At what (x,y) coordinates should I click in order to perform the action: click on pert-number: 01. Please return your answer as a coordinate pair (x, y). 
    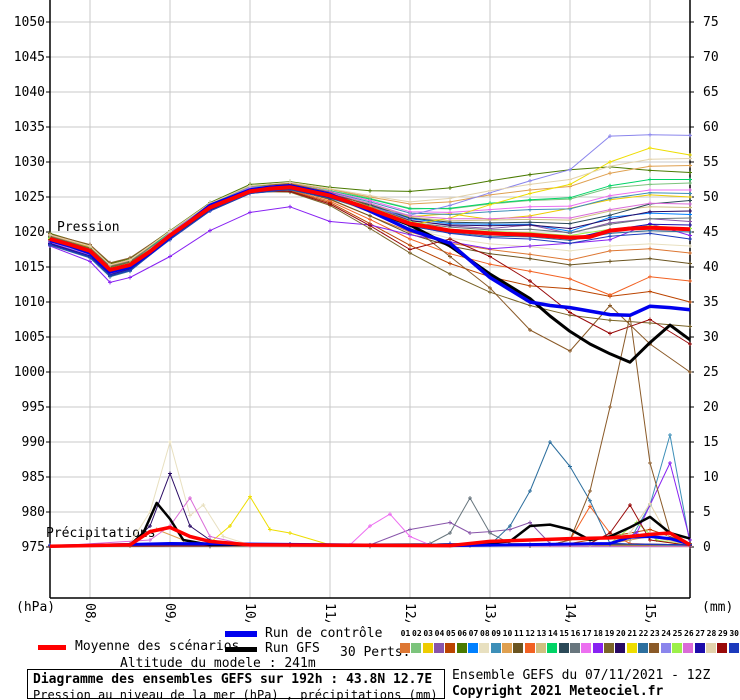
    Looking at the image, I should click on (405, 633).